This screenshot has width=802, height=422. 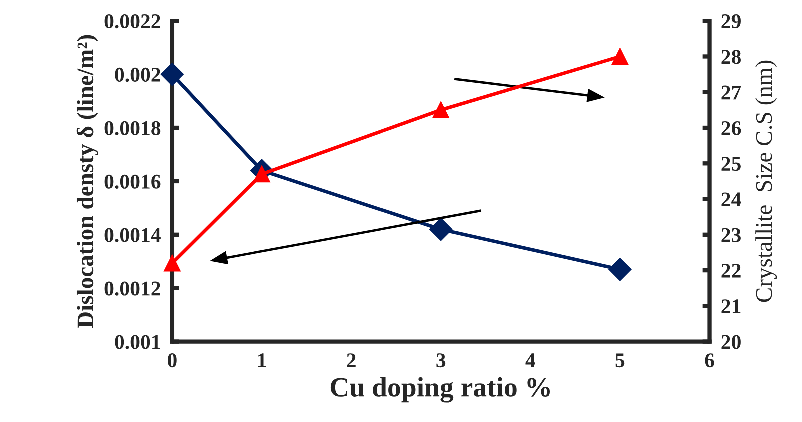 I want to click on y-tick-label: 0.0012, so click(x=132, y=289).